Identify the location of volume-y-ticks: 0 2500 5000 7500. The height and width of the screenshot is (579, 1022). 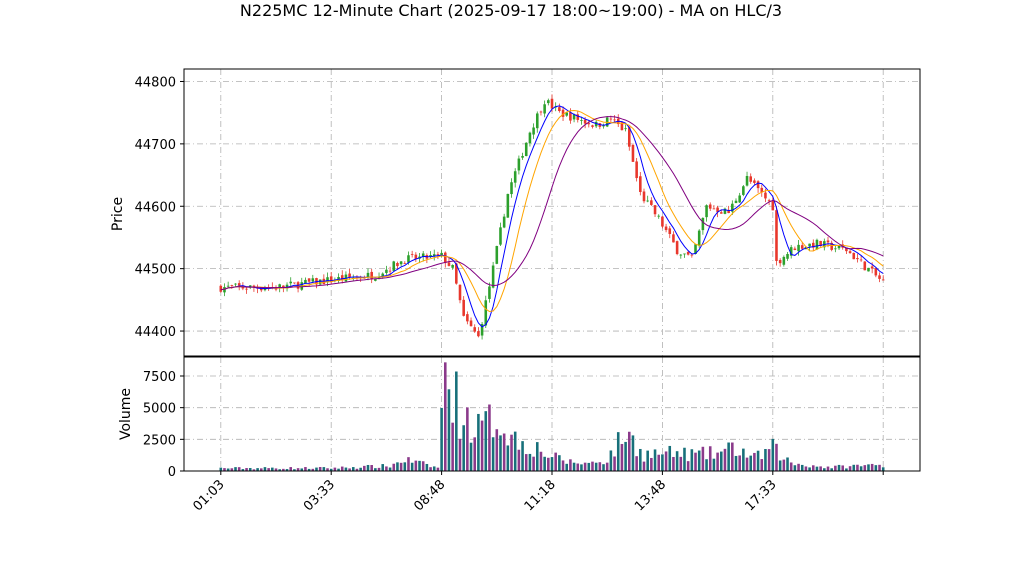
(163, 425).